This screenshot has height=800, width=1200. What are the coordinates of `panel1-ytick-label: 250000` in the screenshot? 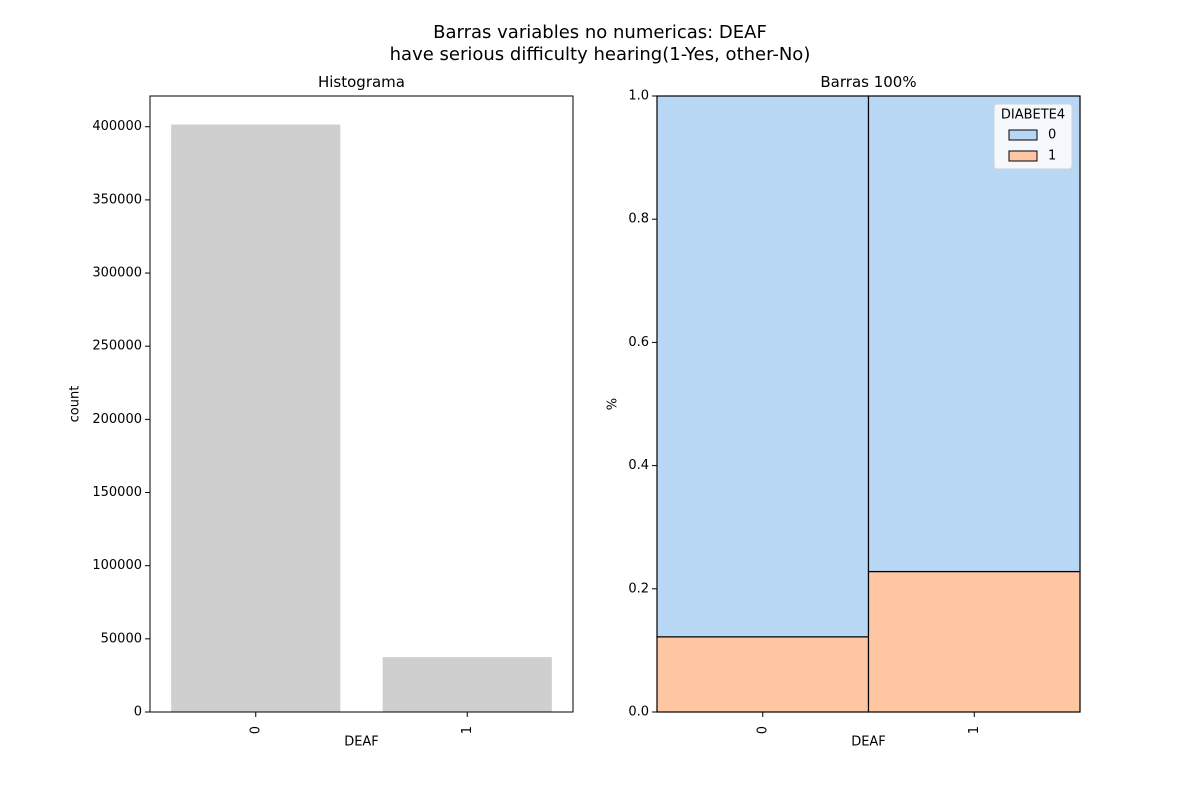 It's located at (117, 346).